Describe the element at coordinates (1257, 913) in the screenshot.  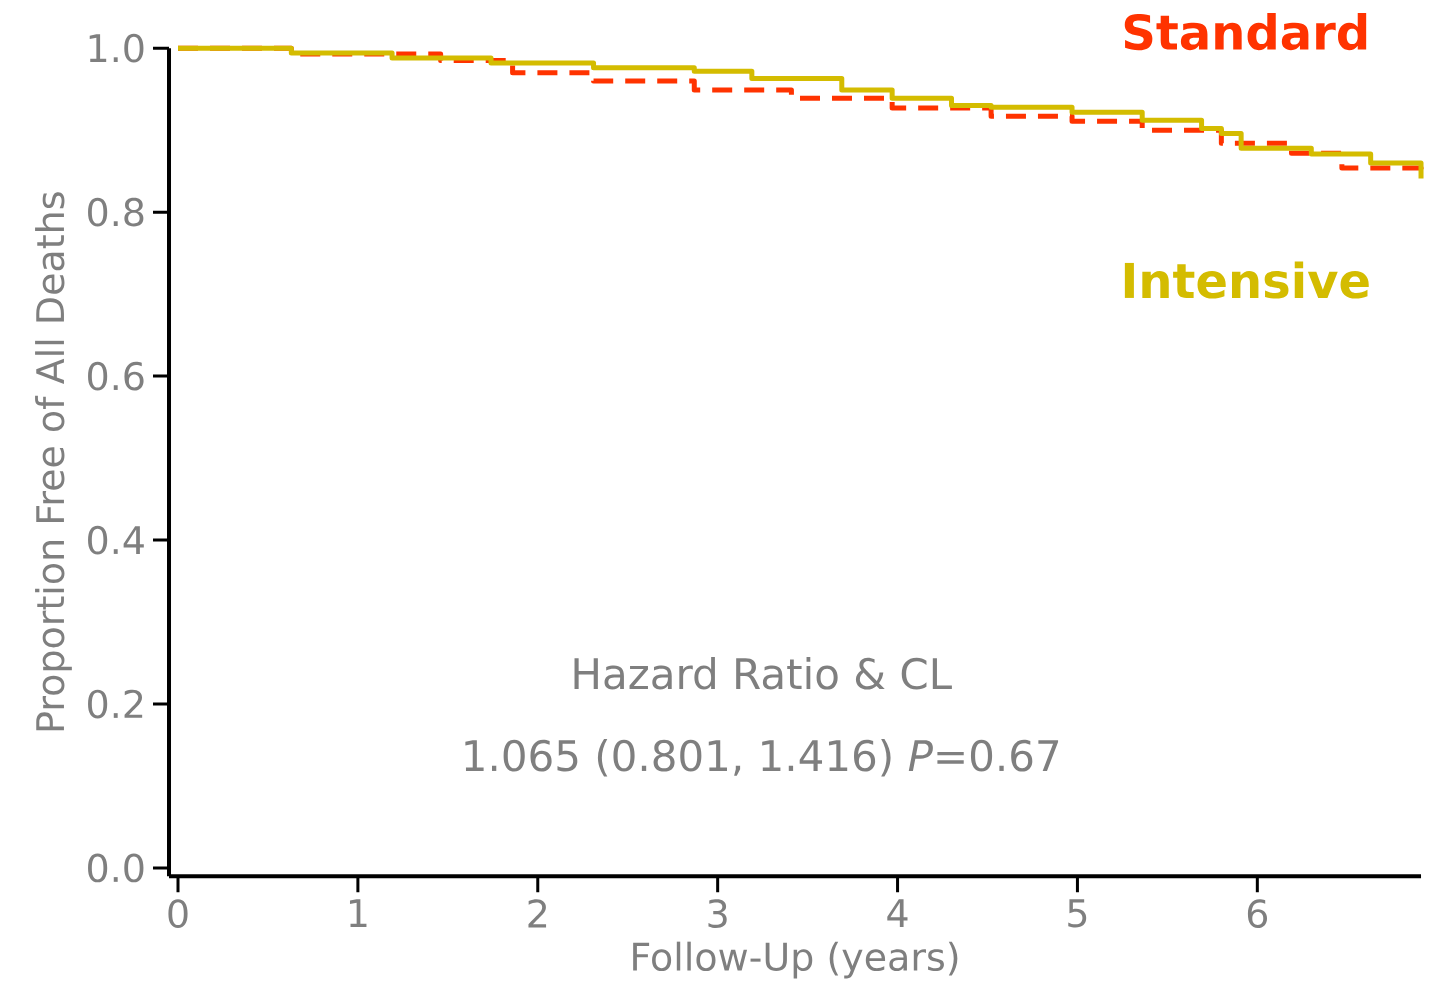
I see `x-tick-label: 6` at that location.